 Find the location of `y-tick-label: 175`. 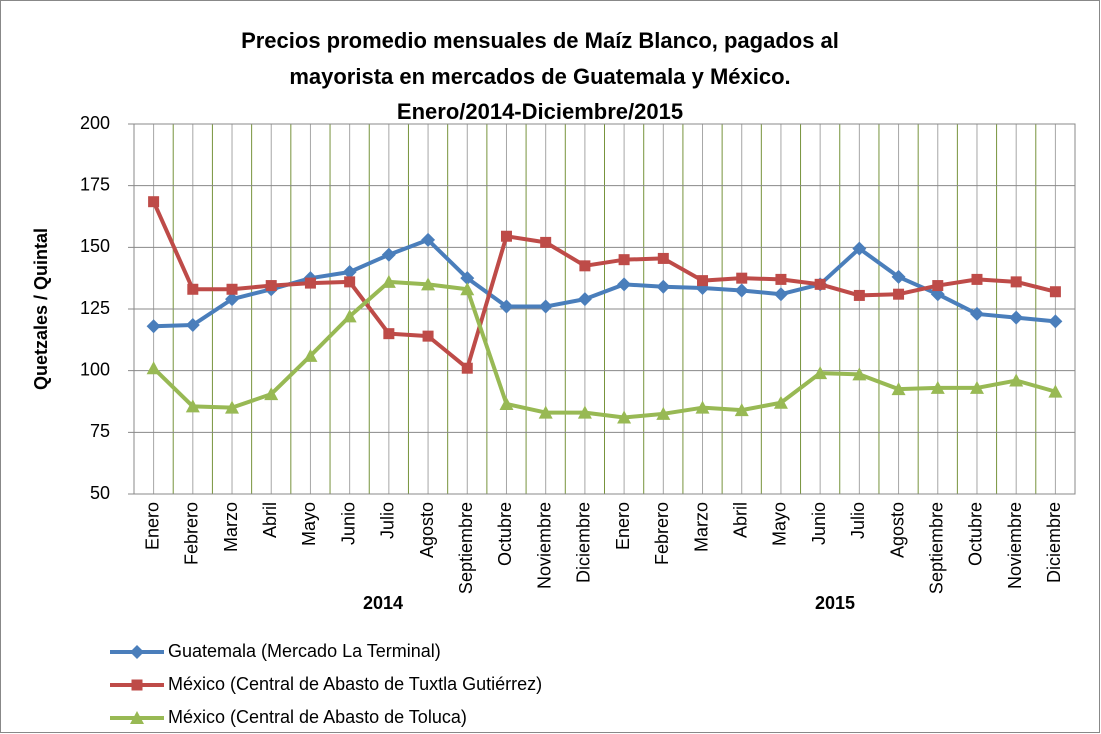

y-tick-label: 175 is located at coordinates (95, 184).